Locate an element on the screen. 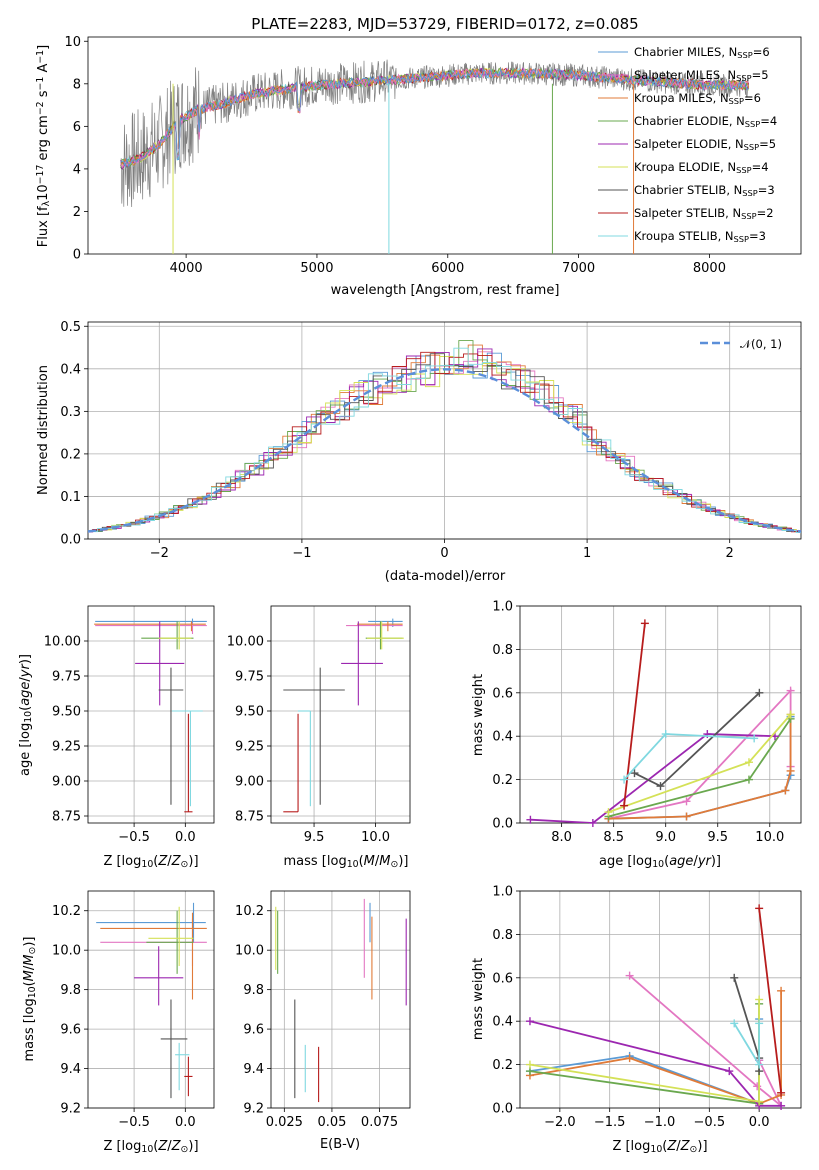 This screenshot has width=819, height=1170. weight_vs_age-axes is located at coordinates (659, 716).